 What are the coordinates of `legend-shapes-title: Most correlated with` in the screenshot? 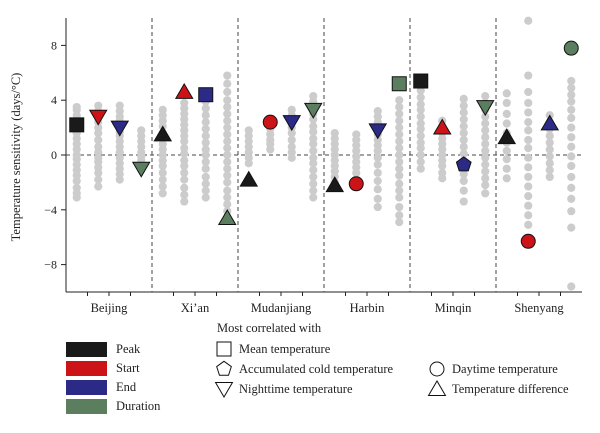 It's located at (269, 328).